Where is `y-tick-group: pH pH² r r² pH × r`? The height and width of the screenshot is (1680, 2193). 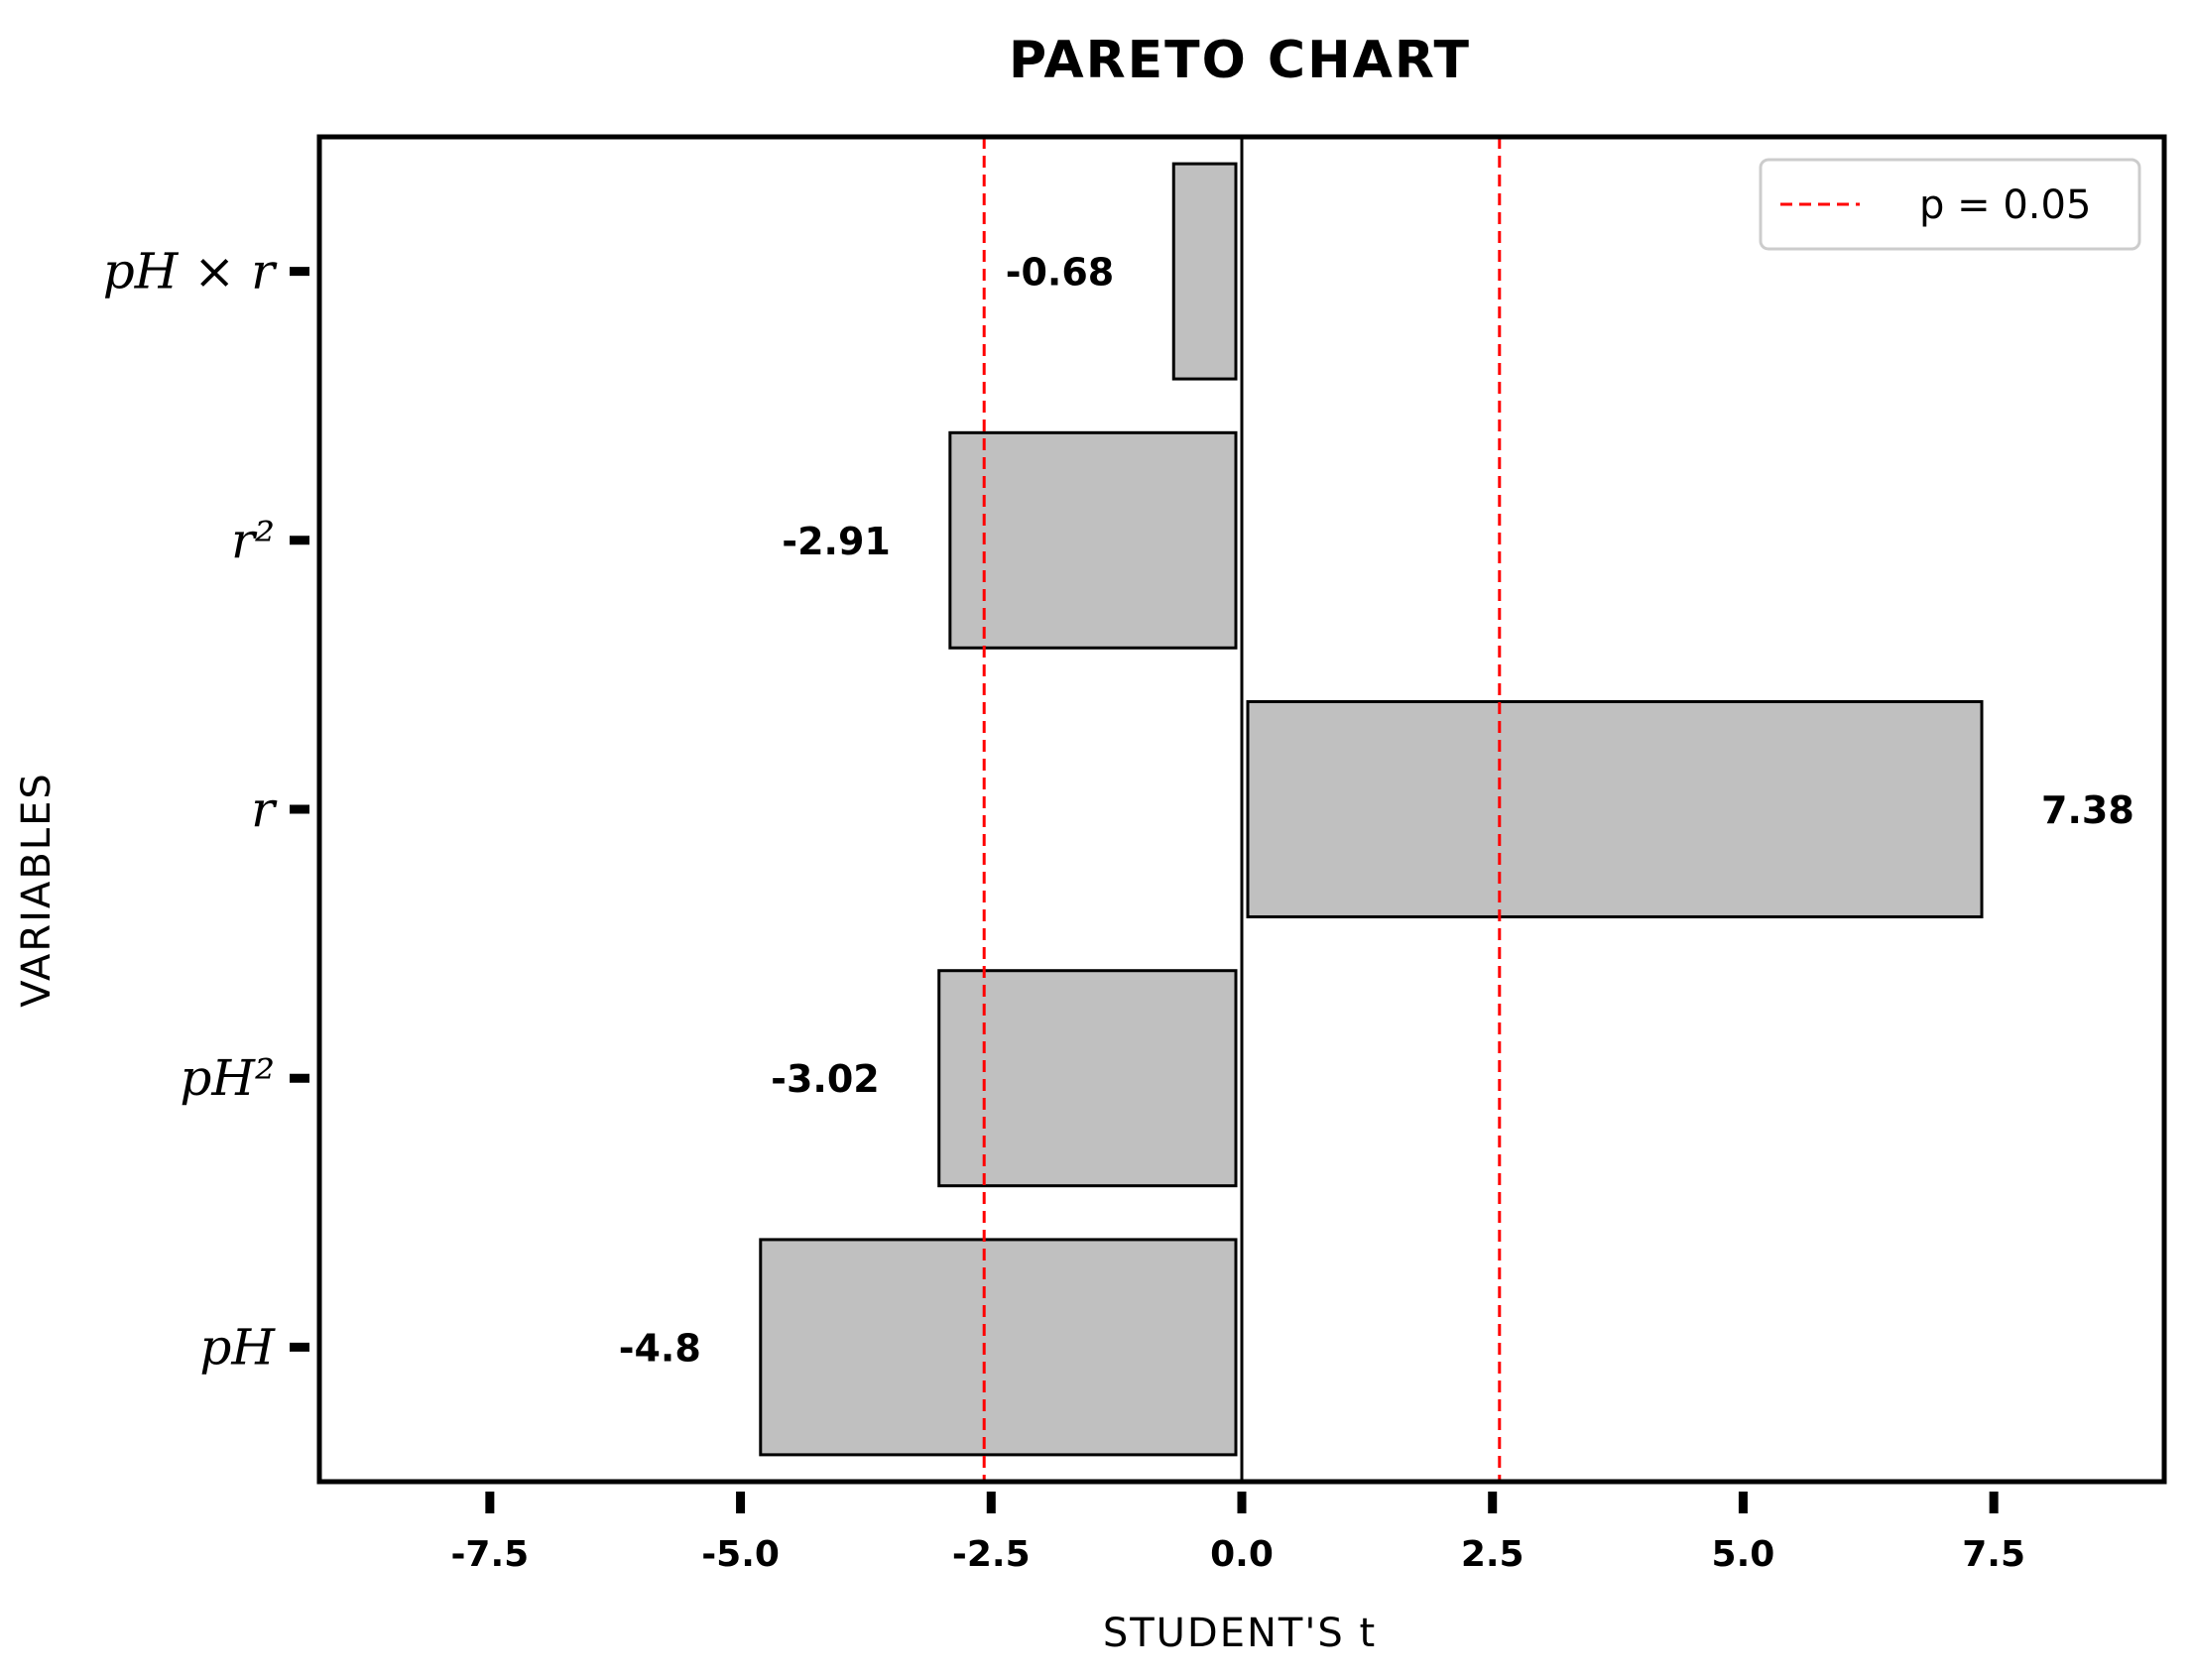
y-tick-group: pH pH² r r² pH × r is located at coordinates (206, 809).